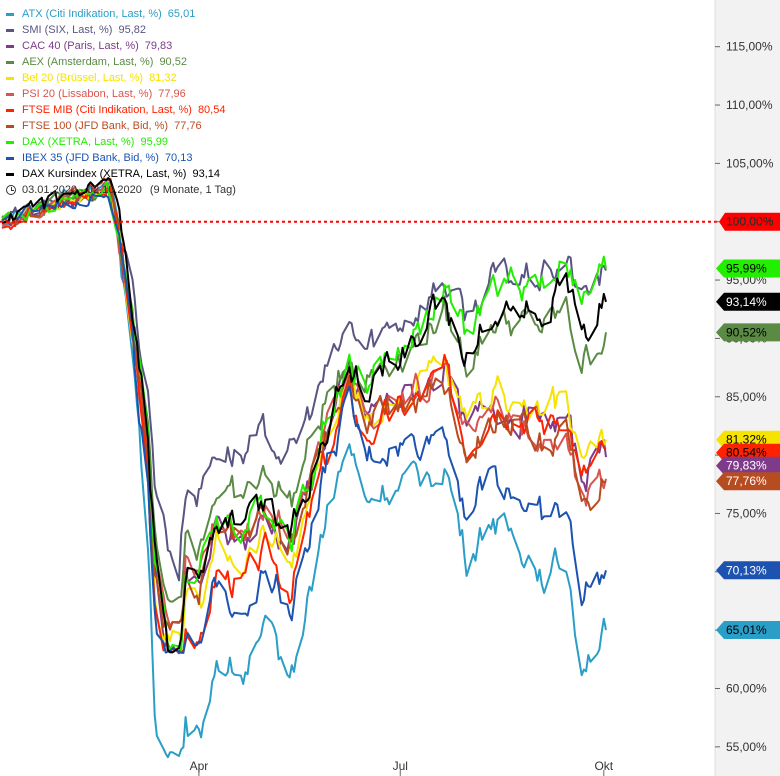 The height and width of the screenshot is (776, 780). I want to click on end-badge-label: 93,14%, so click(746, 302).